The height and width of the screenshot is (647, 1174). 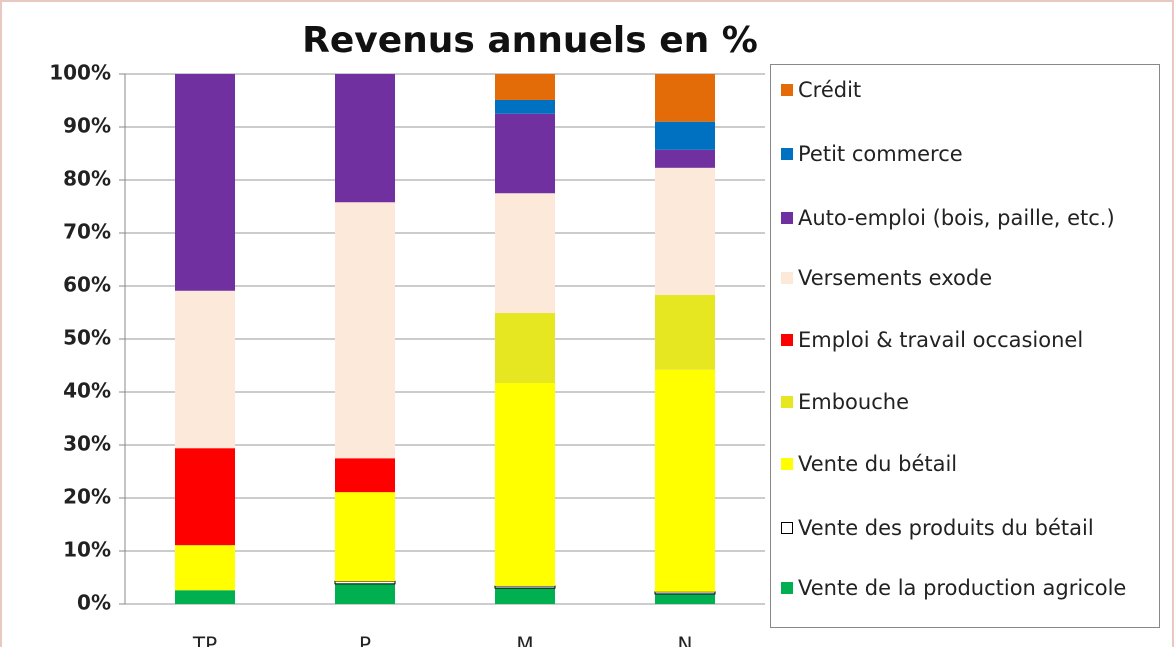 I want to click on legend-entry: Auto-emploi (bois, paille, etc.), so click(x=964, y=218).